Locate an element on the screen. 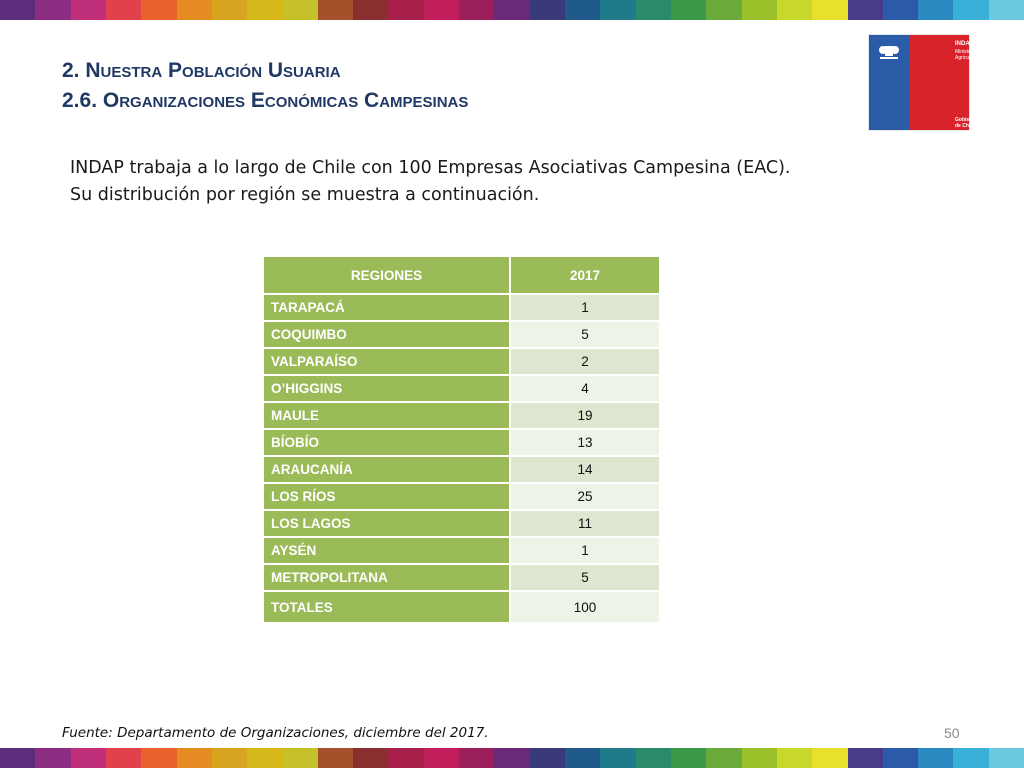 This screenshot has height=768, width=1024. region-value: 4 is located at coordinates (585, 388).